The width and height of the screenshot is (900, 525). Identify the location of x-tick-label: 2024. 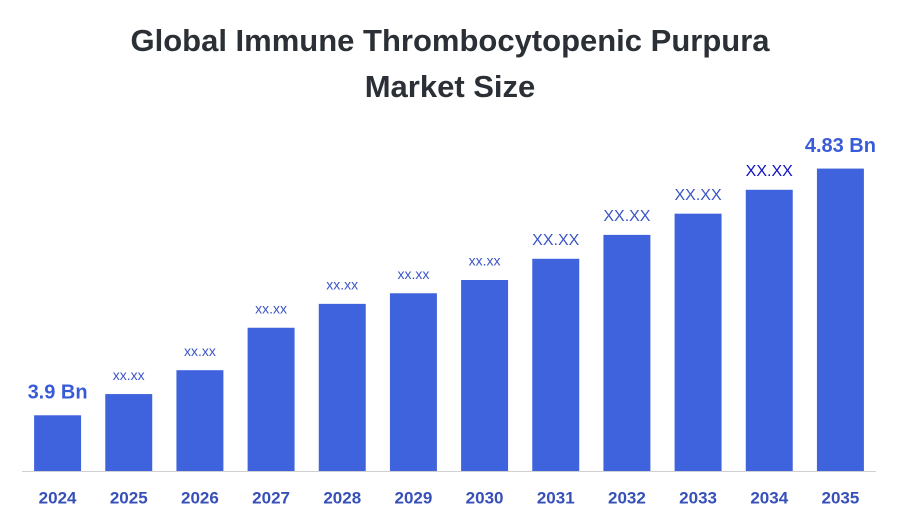
(58, 497).